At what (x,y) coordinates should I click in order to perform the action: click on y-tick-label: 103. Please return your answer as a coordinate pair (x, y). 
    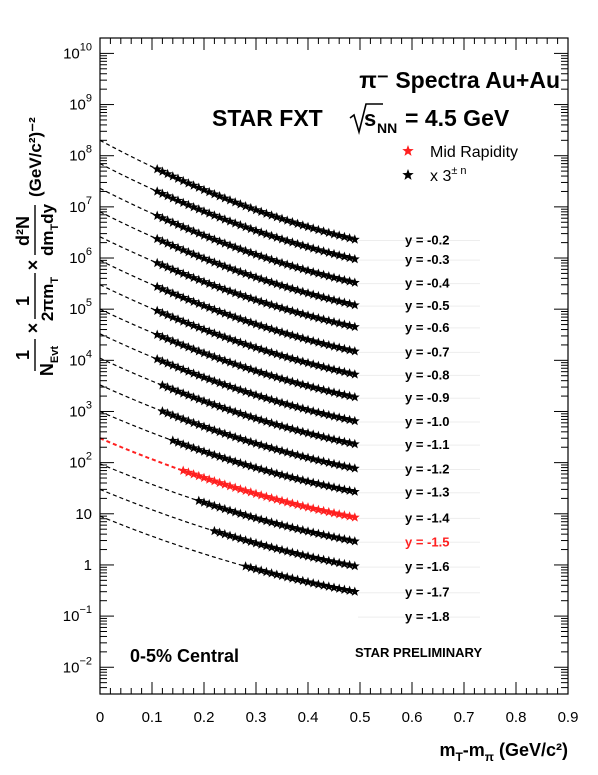
    Looking at the image, I should click on (80, 409).